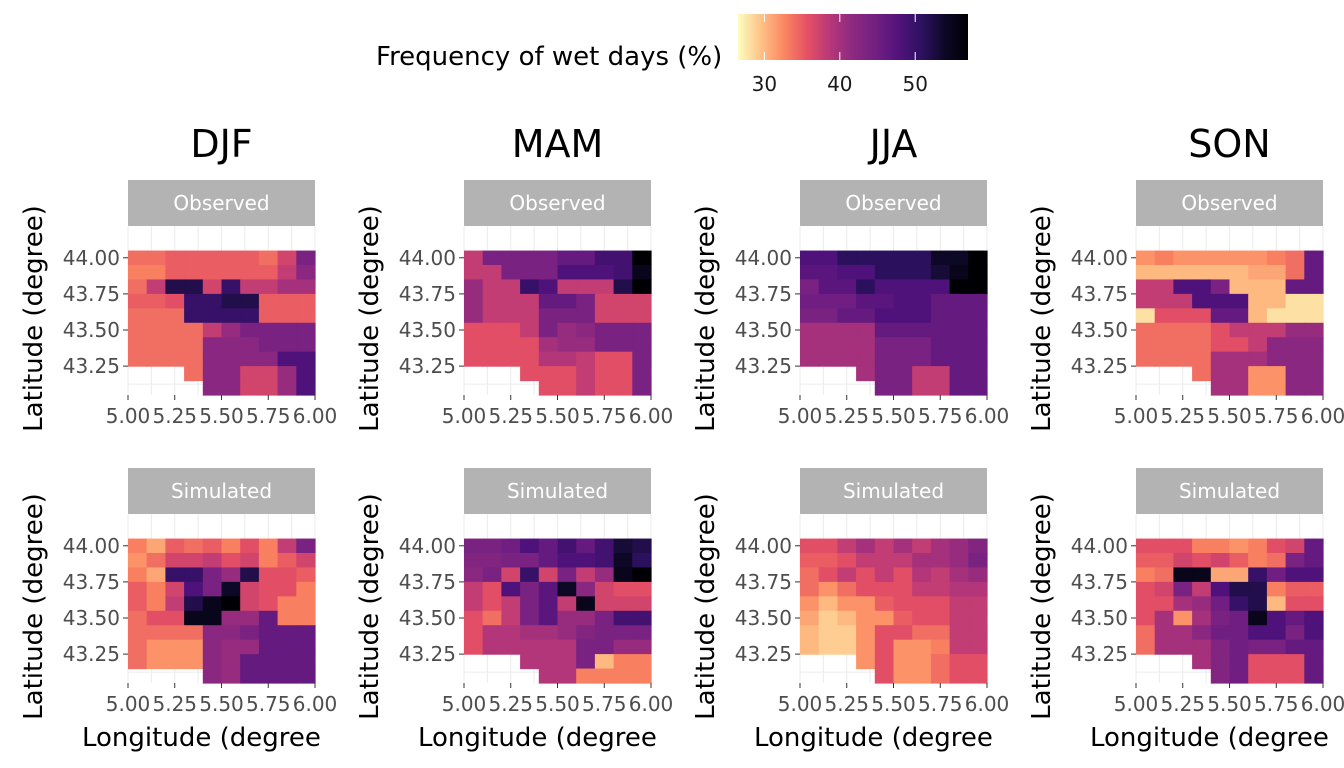 The height and width of the screenshot is (768, 1344). What do you see at coordinates (604, 416) in the screenshot?
I see `x-tick-label: 5.75` at bounding box center [604, 416].